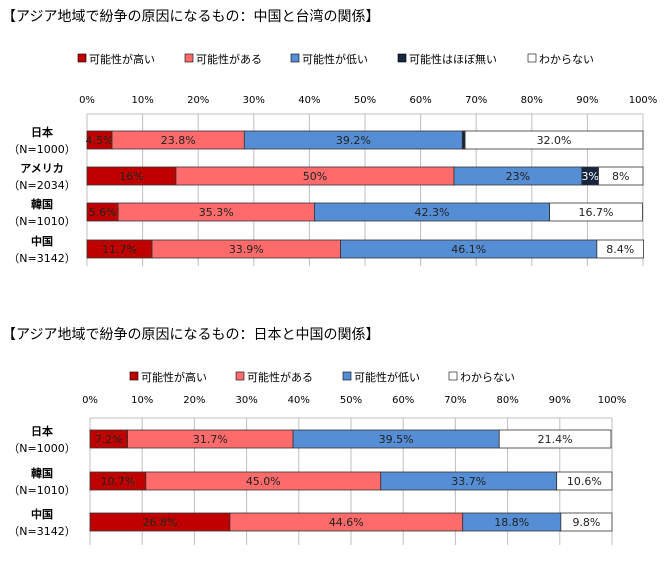 This screenshot has width=670, height=564. Describe the element at coordinates (191, 335) in the screenshot. I see `chart-title-2: 【アジア地域で紛争の原因になるもの：日本と中国の関係】` at that location.